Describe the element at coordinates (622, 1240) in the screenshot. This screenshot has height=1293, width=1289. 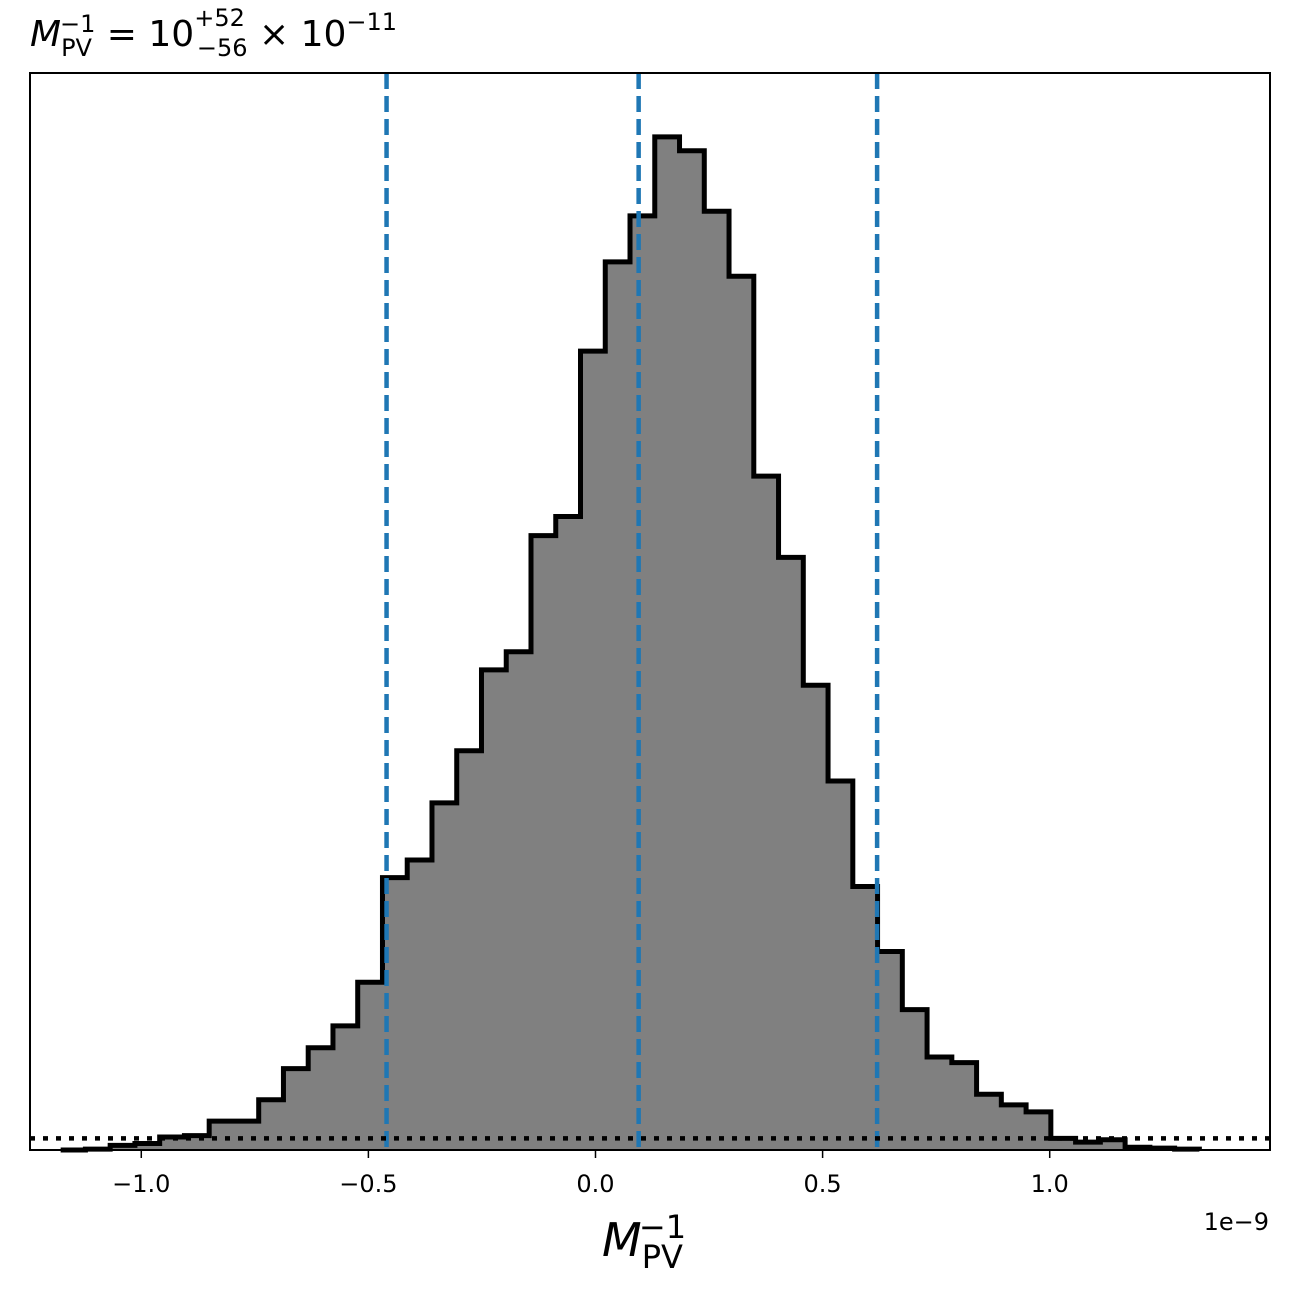
I see `xlabel-symbol: M` at that location.